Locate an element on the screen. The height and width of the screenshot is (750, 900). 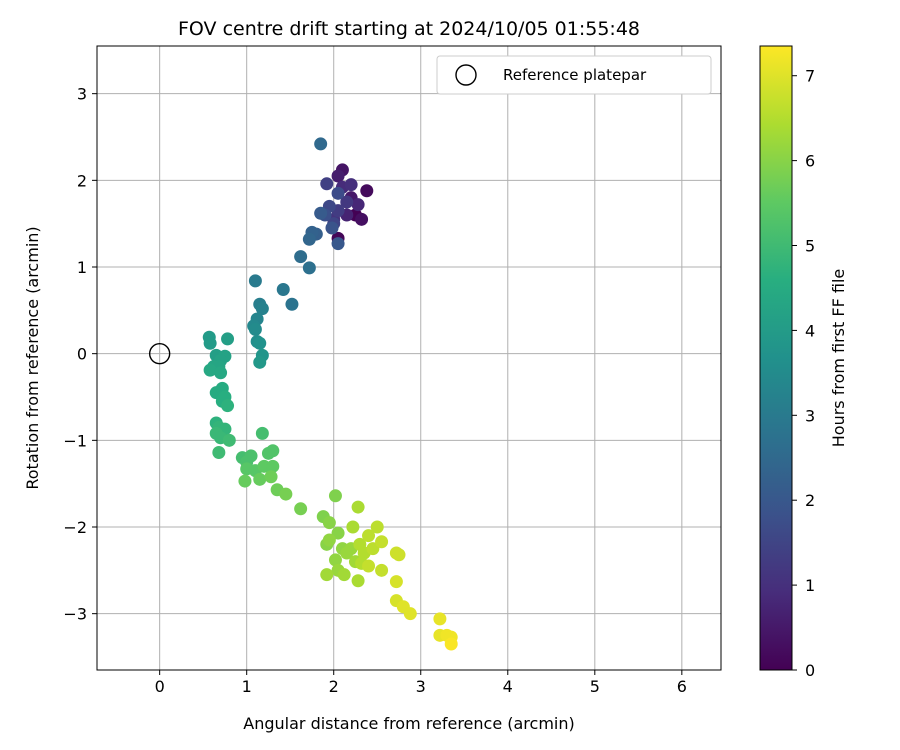
y-tick-label: −3 is located at coordinates (75, 614).